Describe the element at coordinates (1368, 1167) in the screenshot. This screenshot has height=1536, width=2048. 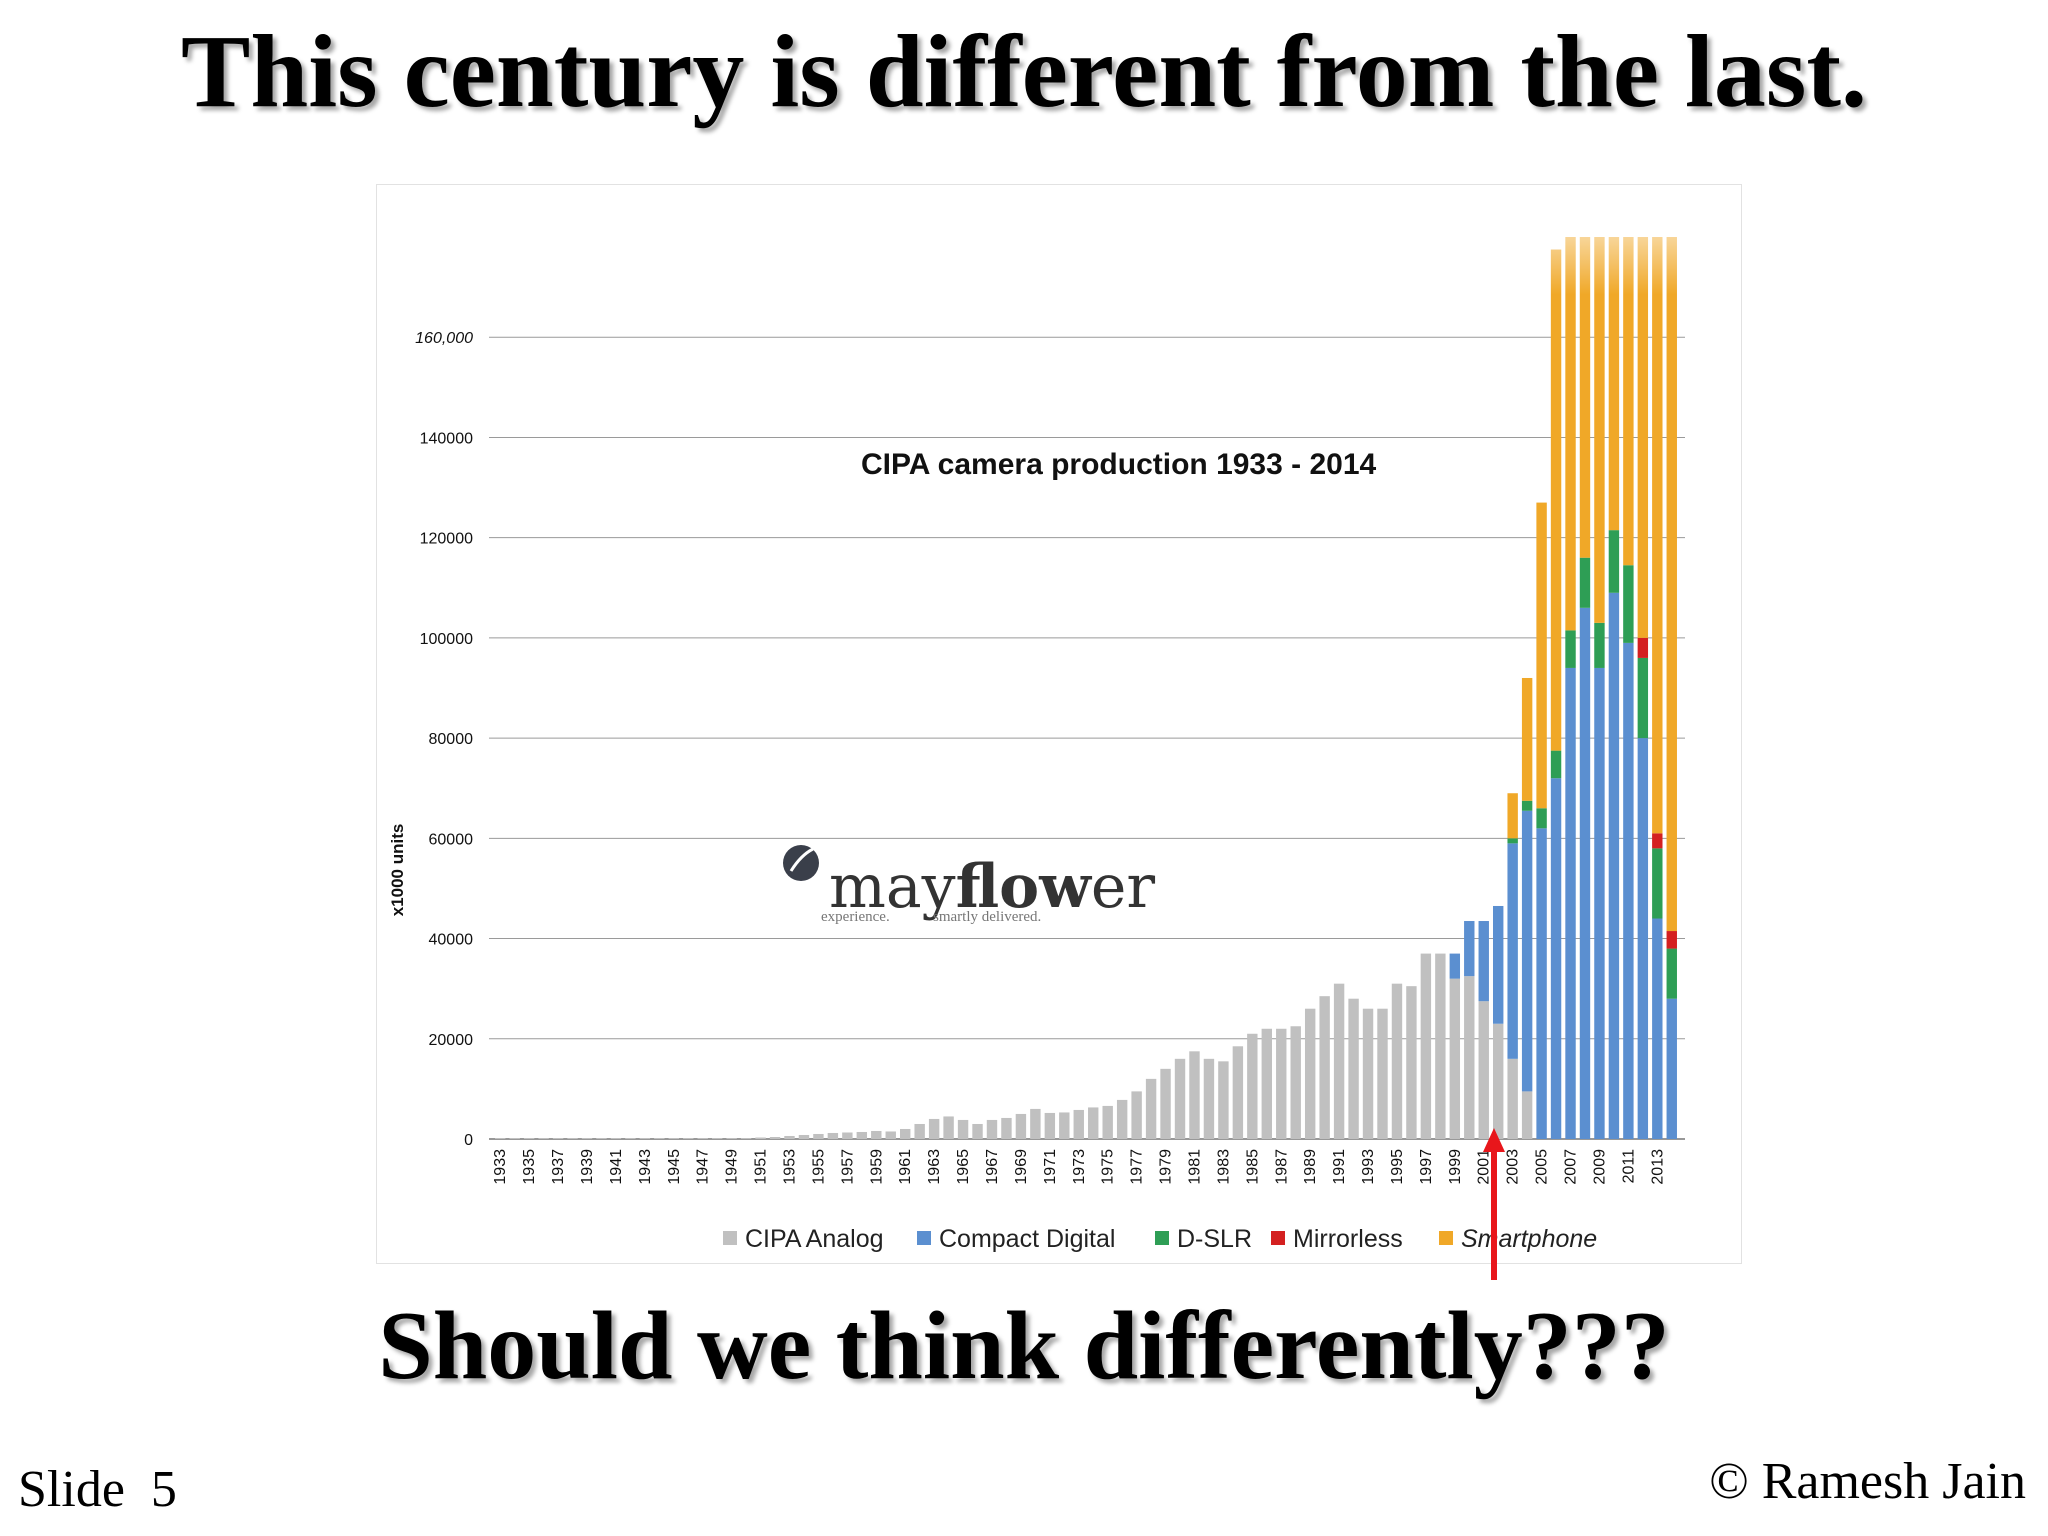
I see `x-tick-label: 1993` at that location.